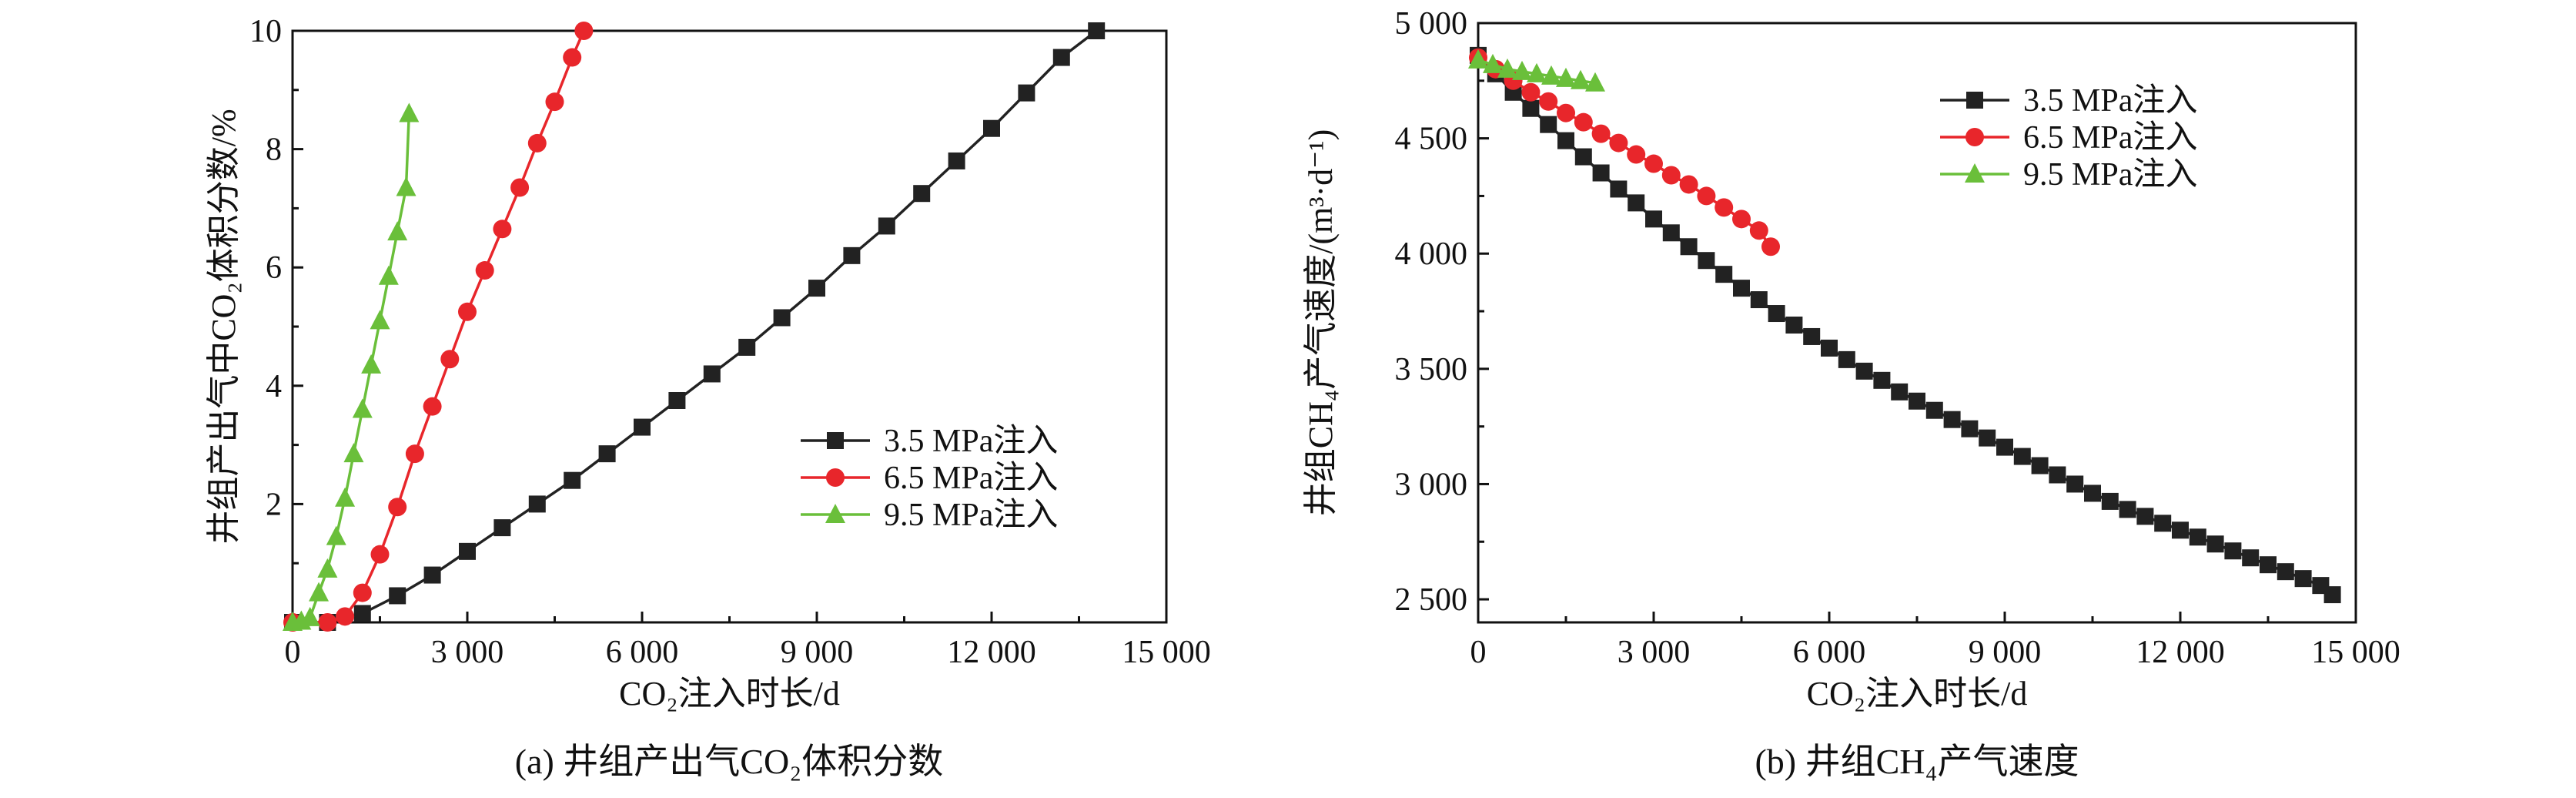 The height and width of the screenshot is (798, 2576). What do you see at coordinates (1431, 139) in the screenshot?
I see `y-tick-label: 4 500` at bounding box center [1431, 139].